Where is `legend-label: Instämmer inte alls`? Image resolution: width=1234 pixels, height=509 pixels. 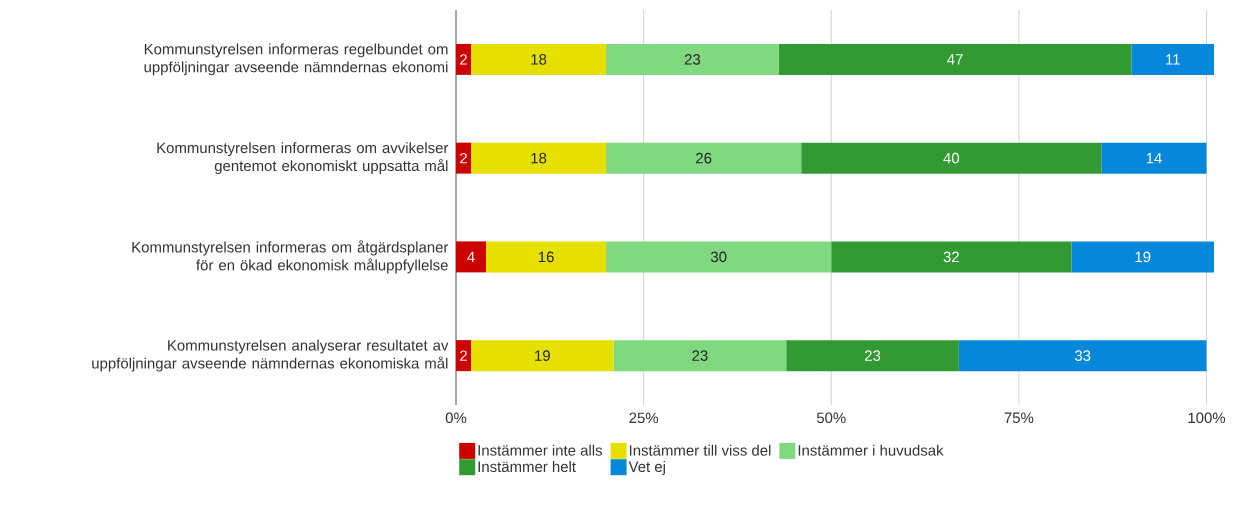
legend-label: Instämmer inte alls is located at coordinates (540, 450).